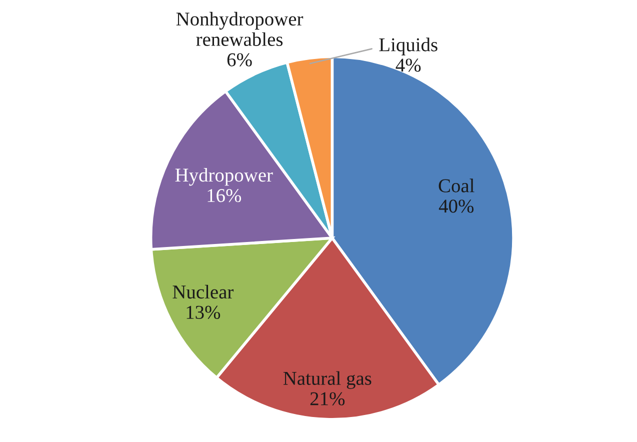 This screenshot has height=442, width=637. Describe the element at coordinates (203, 291) in the screenshot. I see `slice-label: Nuclear` at that location.